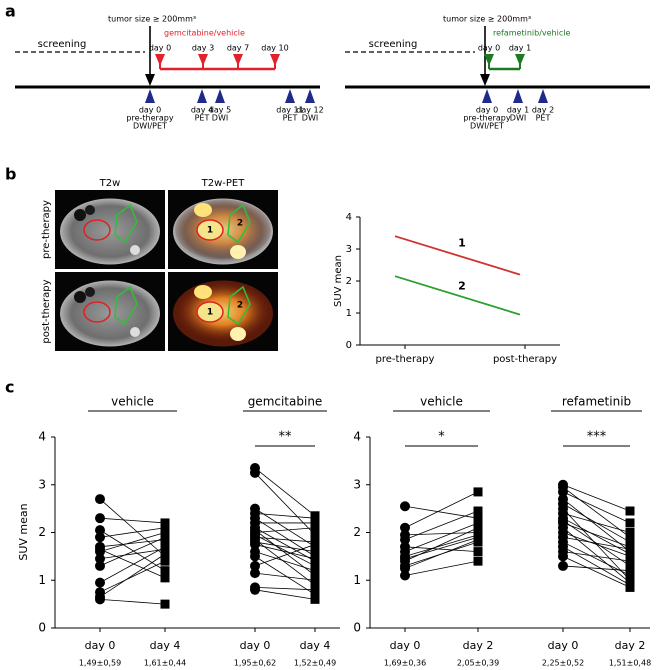 Image resolution: width=660 pixels, height=670 pixels. Describe the element at coordinates (462, 242) in the screenshot. I see `series-label: 1` at that location.